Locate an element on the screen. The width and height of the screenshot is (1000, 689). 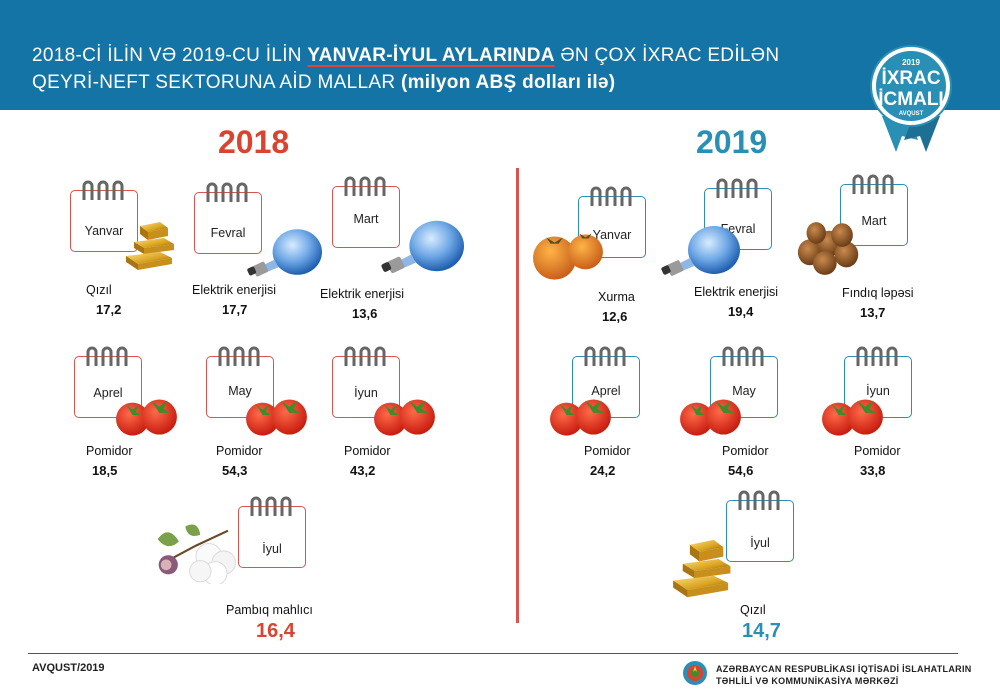
calendar-2018-mar: Mart is located at coordinates (366, 212).